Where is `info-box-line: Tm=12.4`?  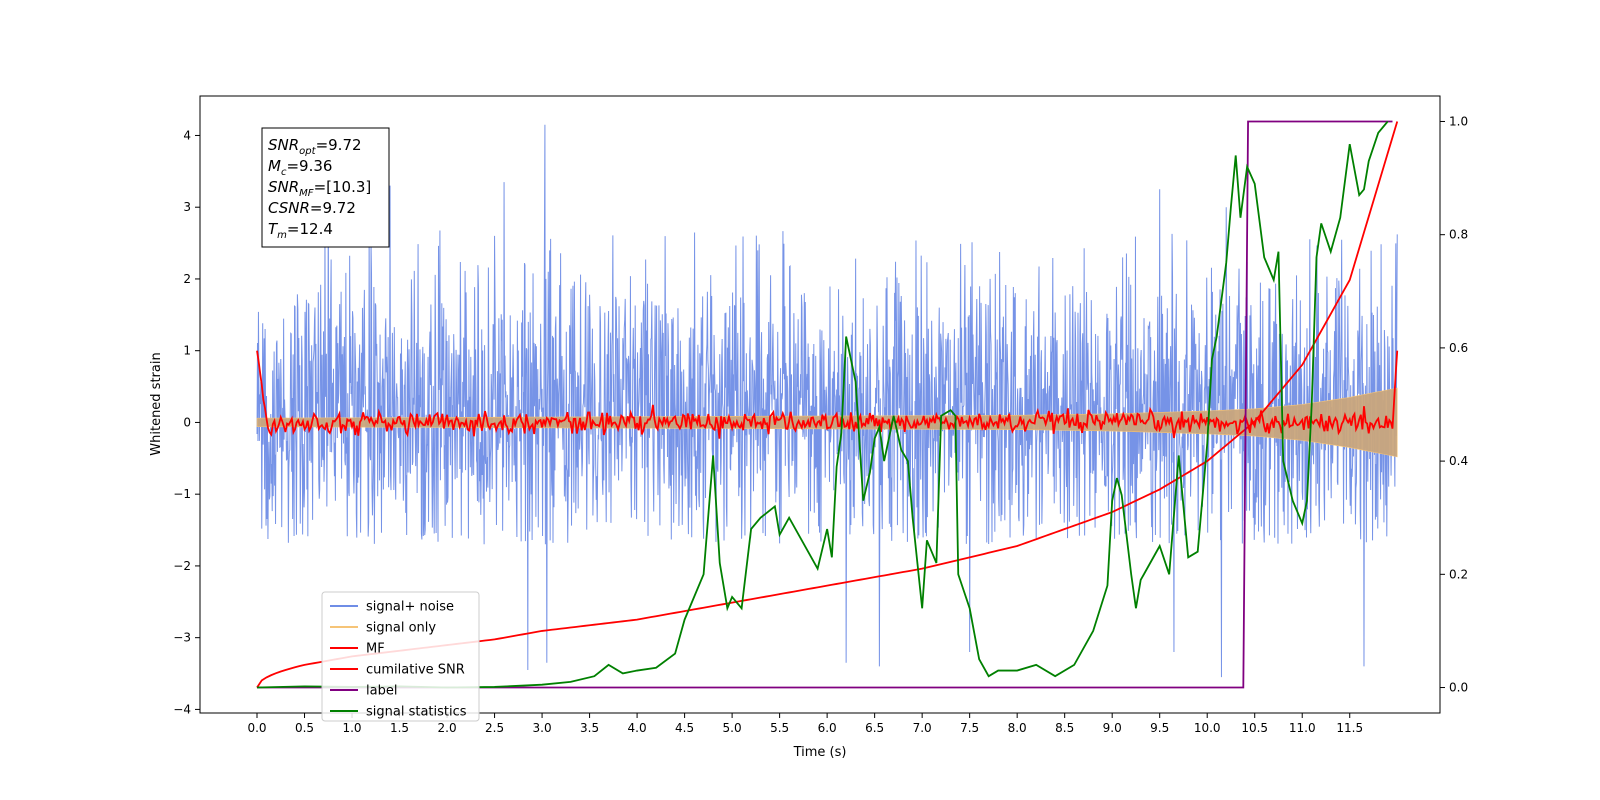 info-box-line: Tm=12.4 is located at coordinates (300, 230).